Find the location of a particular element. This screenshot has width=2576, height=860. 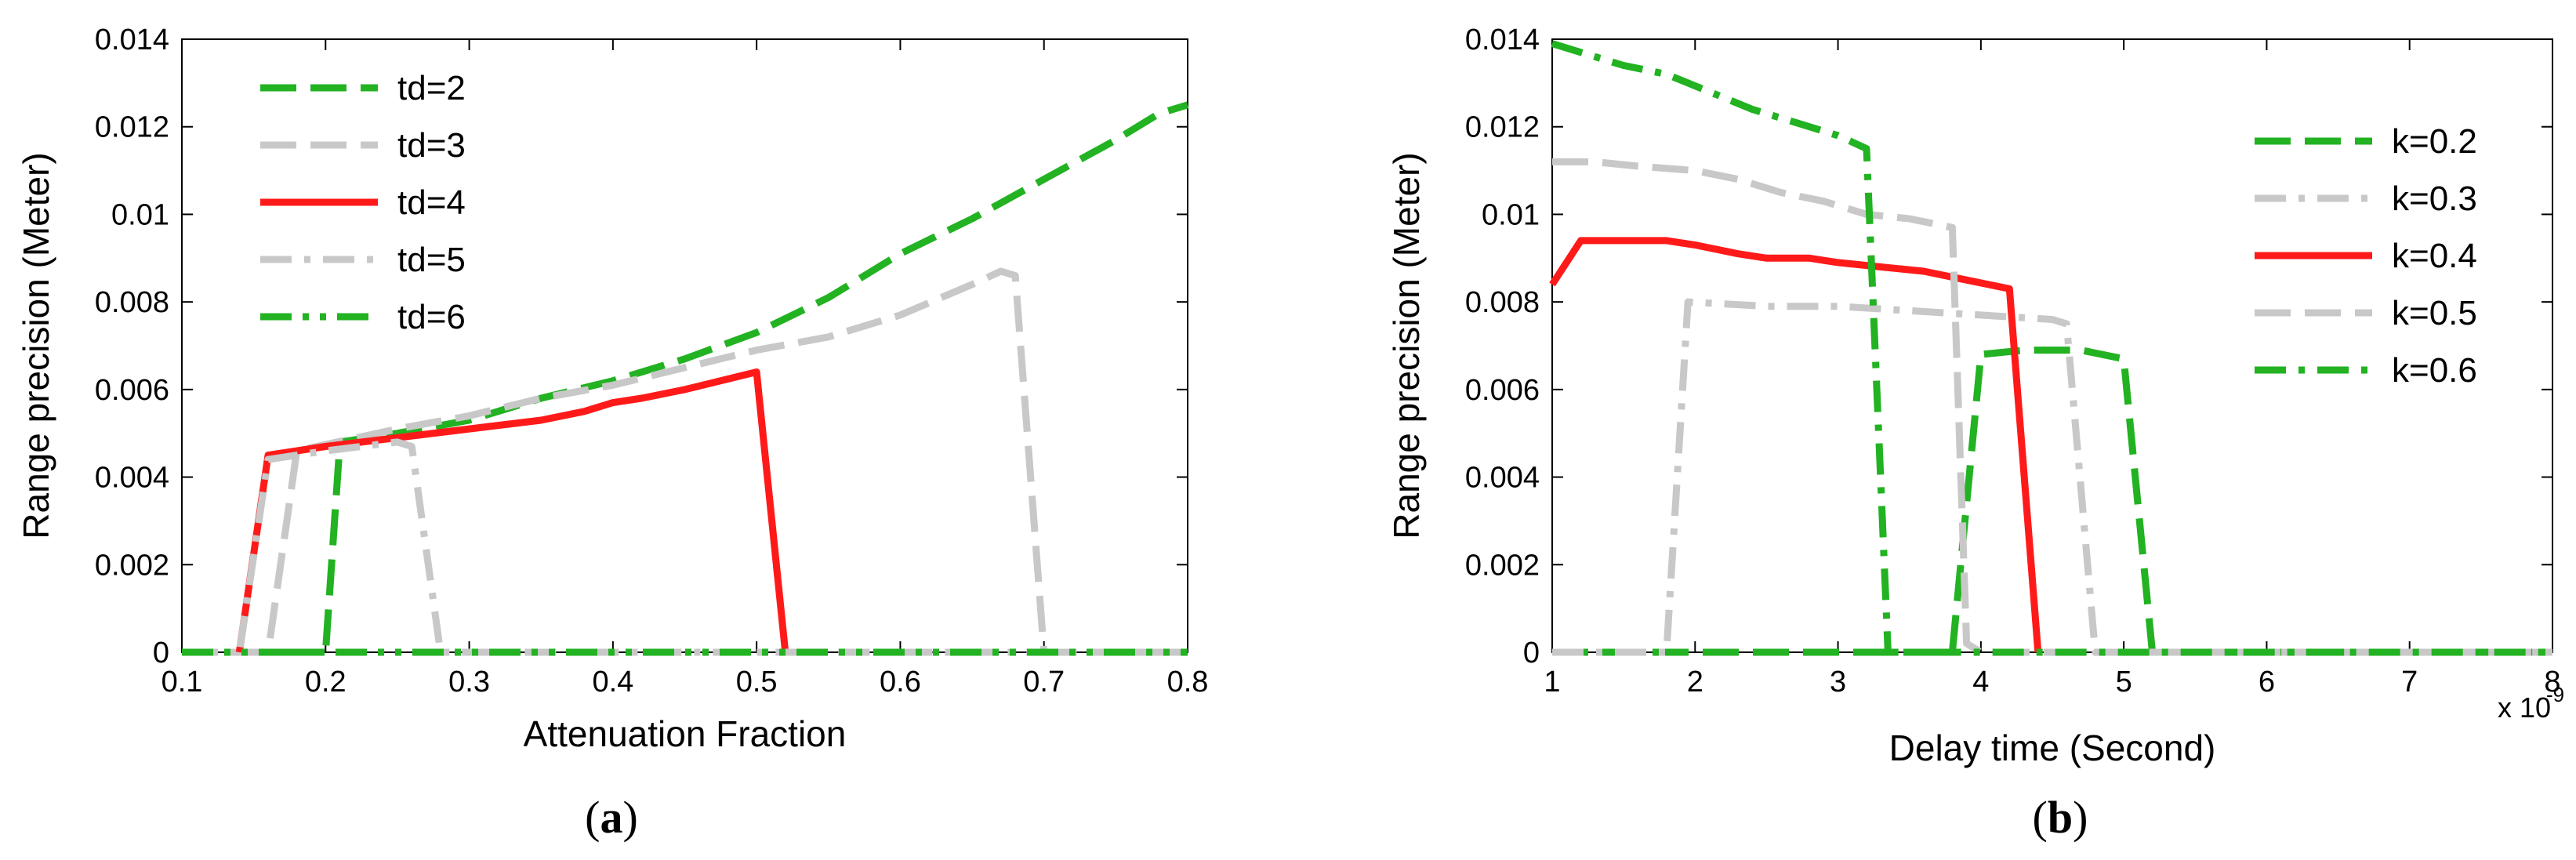

x-tick-label: 0.8 is located at coordinates (1188, 682).